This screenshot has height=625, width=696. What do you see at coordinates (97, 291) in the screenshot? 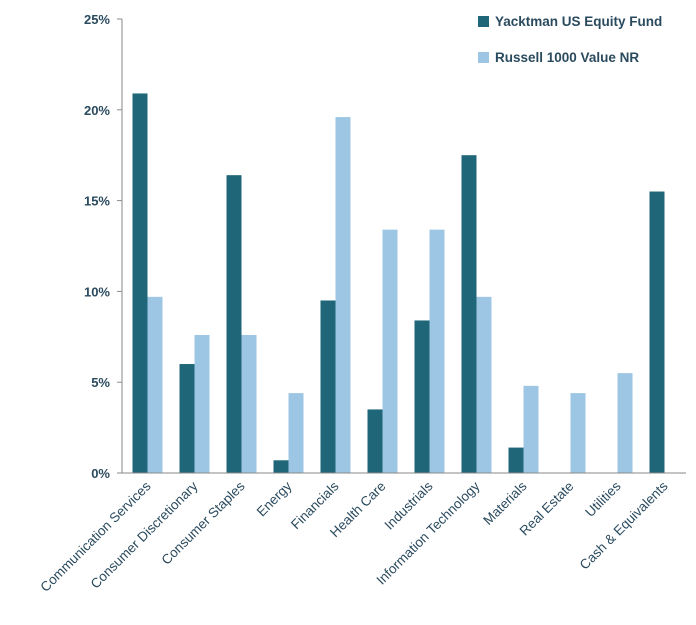
I see `y-tick-label: 10%` at bounding box center [97, 291].